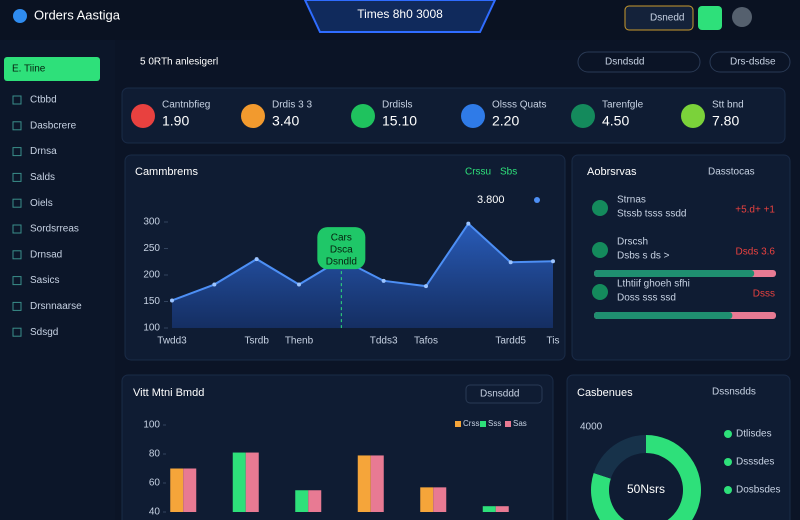  I want to click on y-tick-label: 40, so click(155, 512).